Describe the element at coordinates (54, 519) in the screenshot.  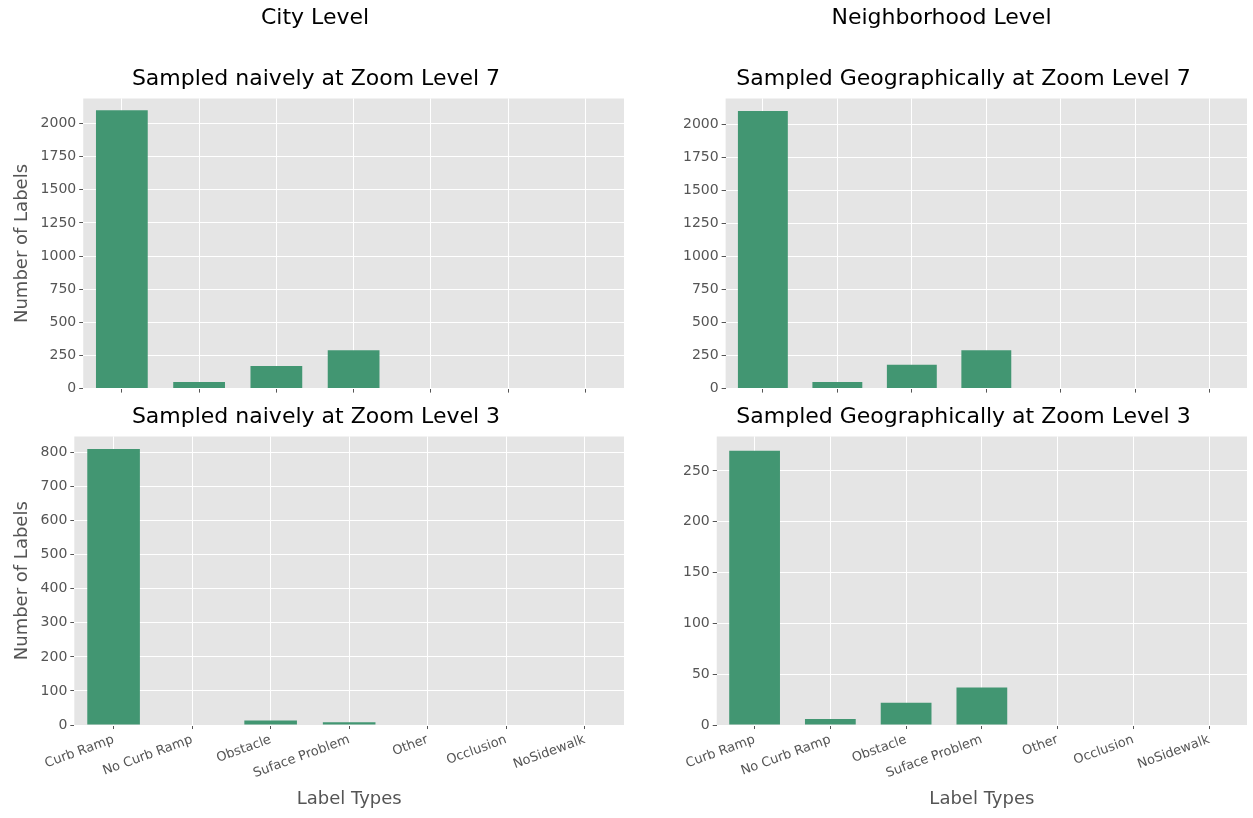
I see `y-tick-label: 600` at that location.